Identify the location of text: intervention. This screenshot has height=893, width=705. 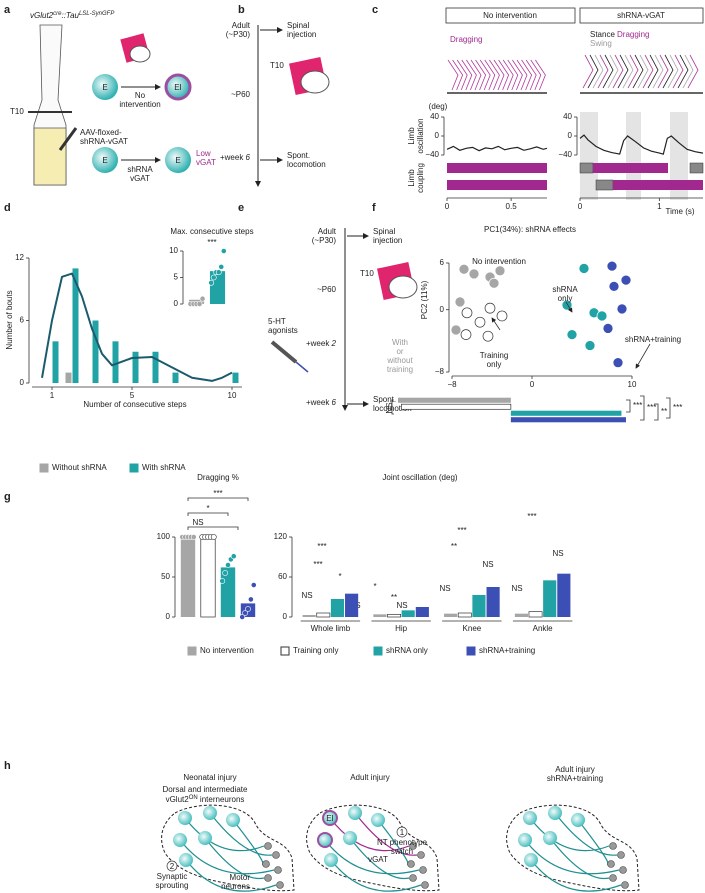
(139, 104).